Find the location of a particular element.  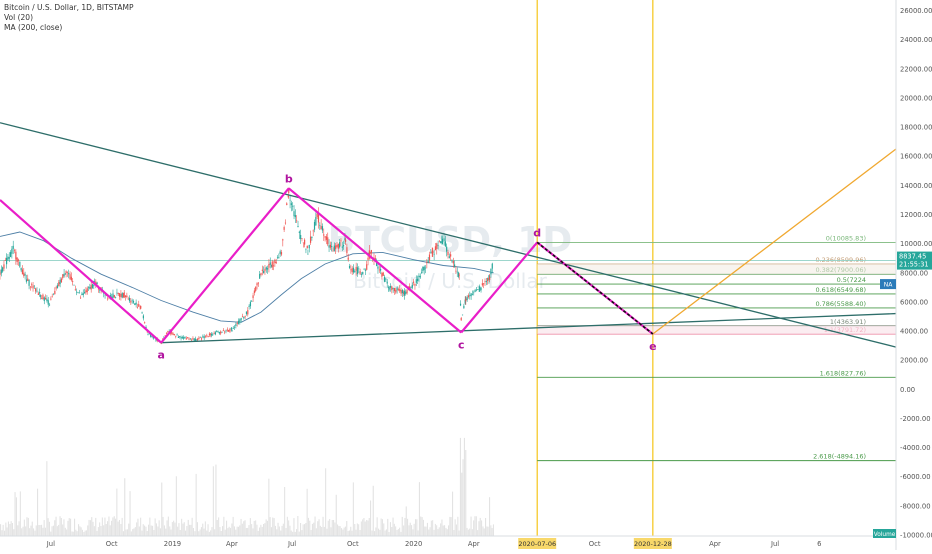

fib-zone-fill is located at coordinates (716, 330).